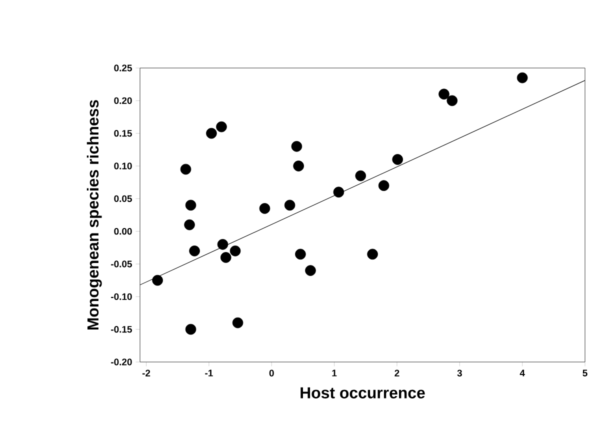 This screenshot has height=446, width=603. What do you see at coordinates (123, 166) in the screenshot?
I see `y-tick-label: 0.10` at bounding box center [123, 166].